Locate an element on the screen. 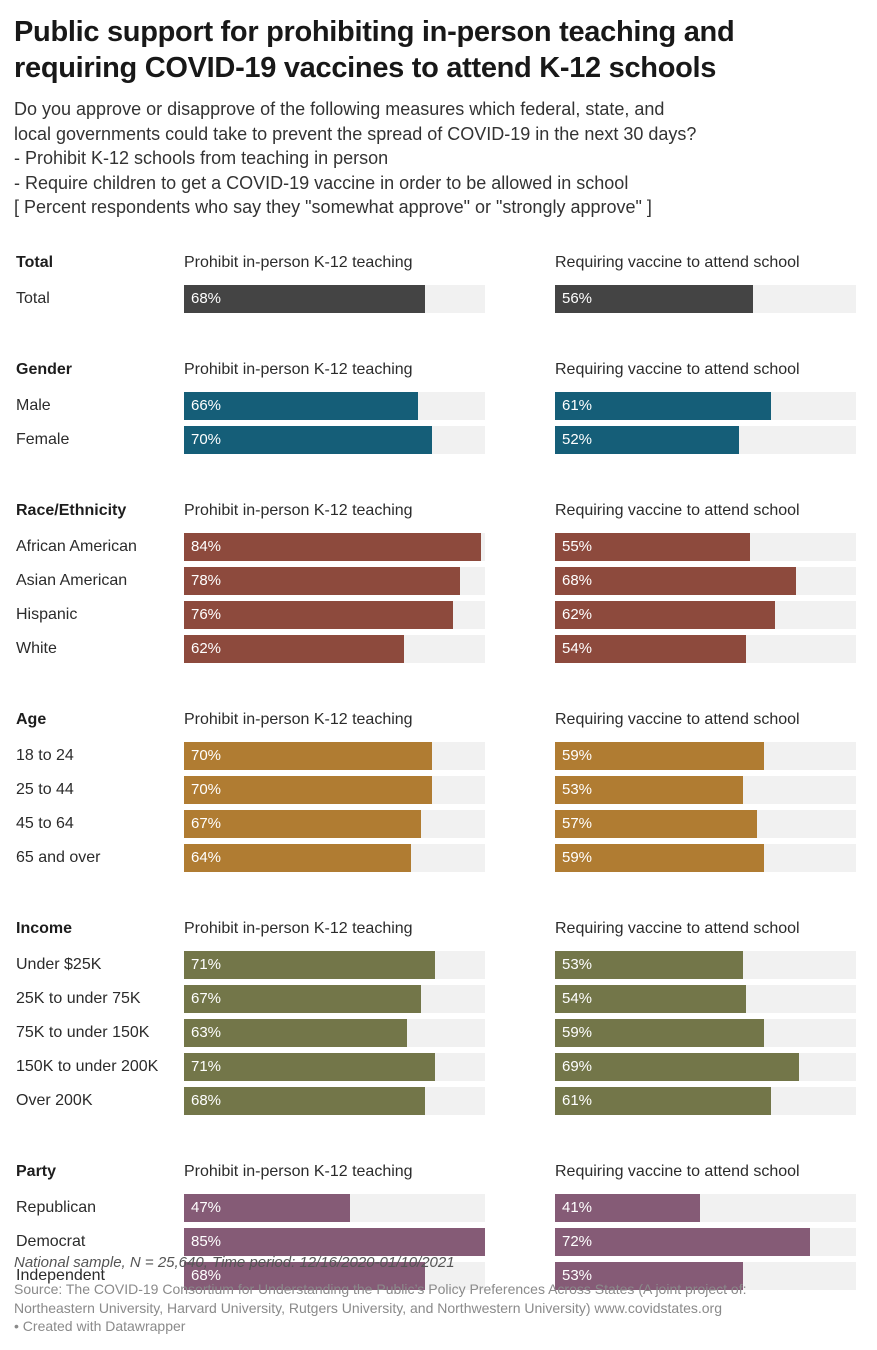 Image resolution: width=877 pixels, height=1350 pixels. row-label: Under $25K is located at coordinates (59, 964).